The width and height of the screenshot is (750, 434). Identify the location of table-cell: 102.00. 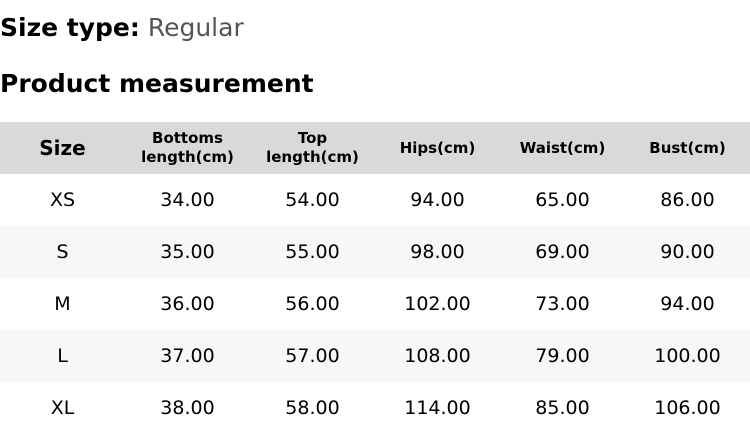
(437, 304).